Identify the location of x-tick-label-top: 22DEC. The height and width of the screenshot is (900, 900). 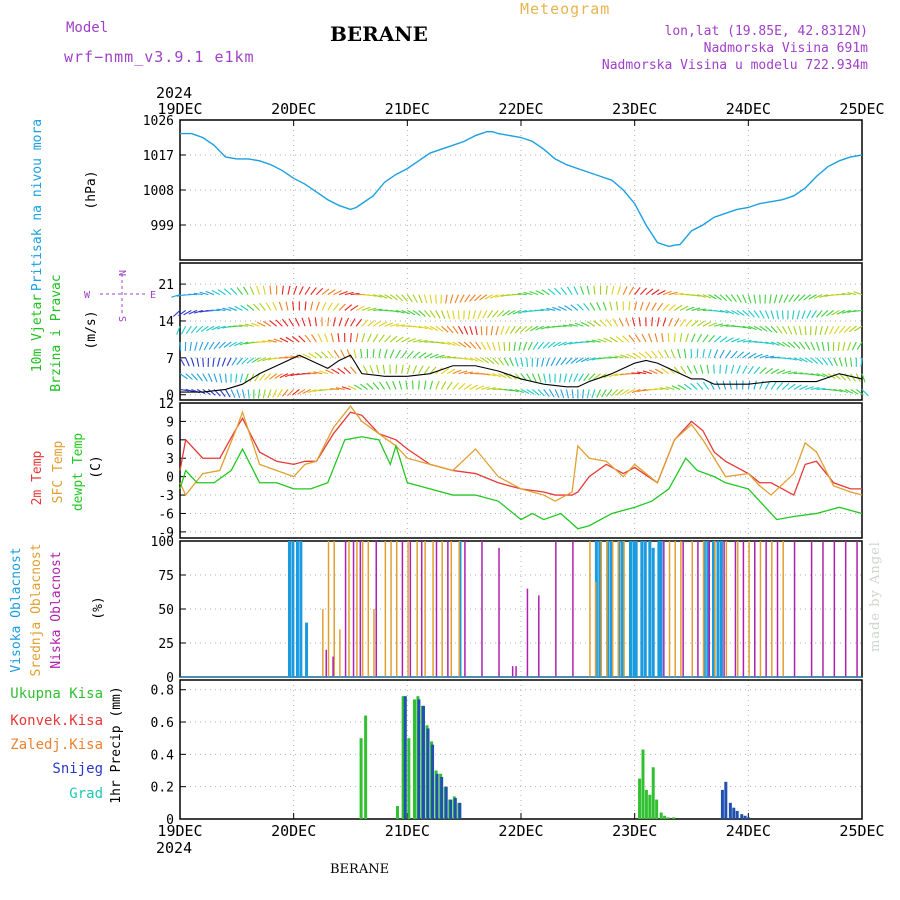
(520, 109).